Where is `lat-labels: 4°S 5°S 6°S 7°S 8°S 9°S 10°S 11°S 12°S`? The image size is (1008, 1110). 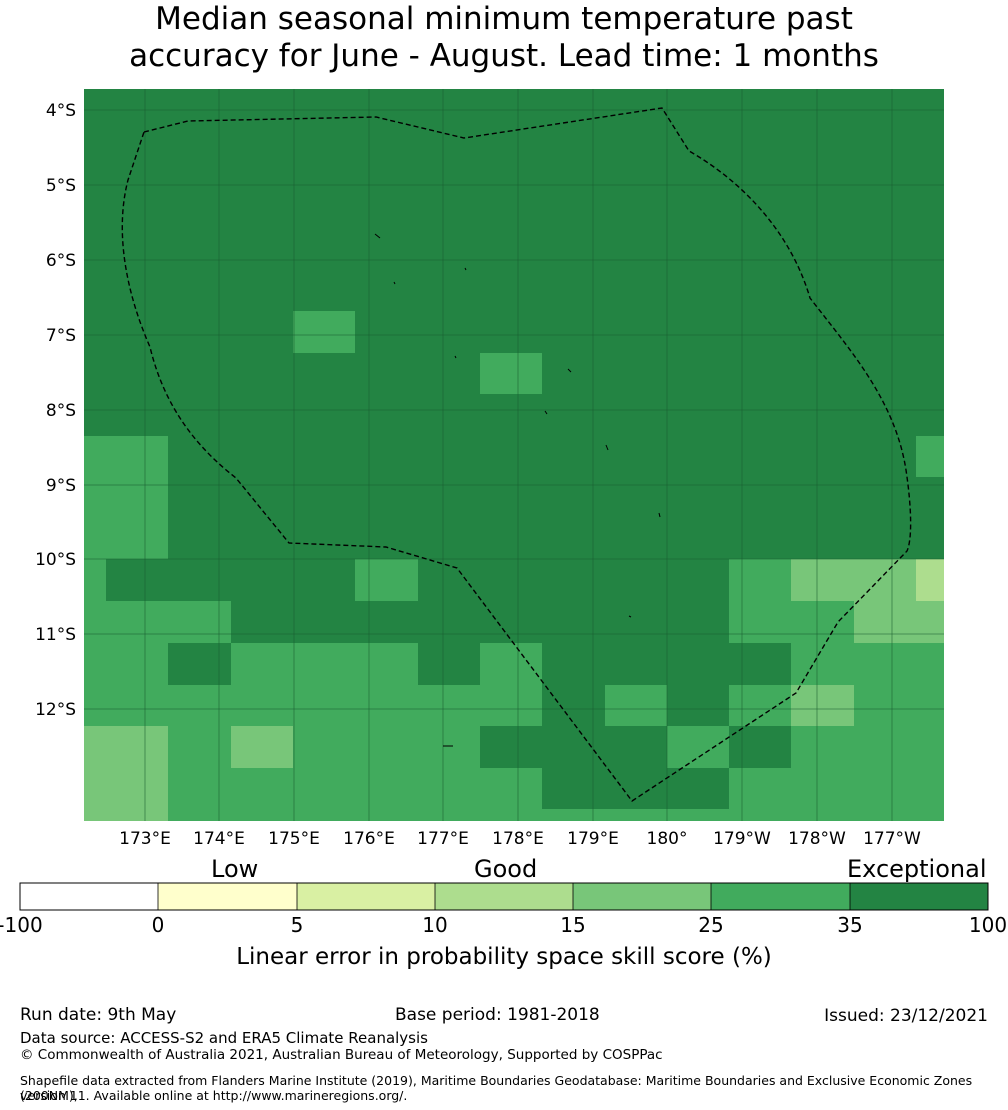 lat-labels: 4°S 5°S 6°S 7°S 8°S 9°S 10°S 11°S 12°S is located at coordinates (55, 410).